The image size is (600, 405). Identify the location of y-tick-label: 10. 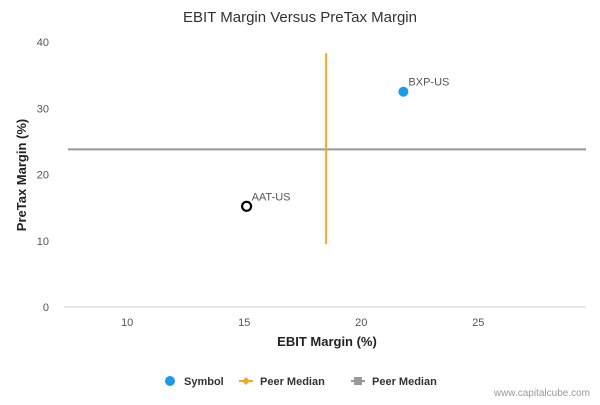
(43, 242).